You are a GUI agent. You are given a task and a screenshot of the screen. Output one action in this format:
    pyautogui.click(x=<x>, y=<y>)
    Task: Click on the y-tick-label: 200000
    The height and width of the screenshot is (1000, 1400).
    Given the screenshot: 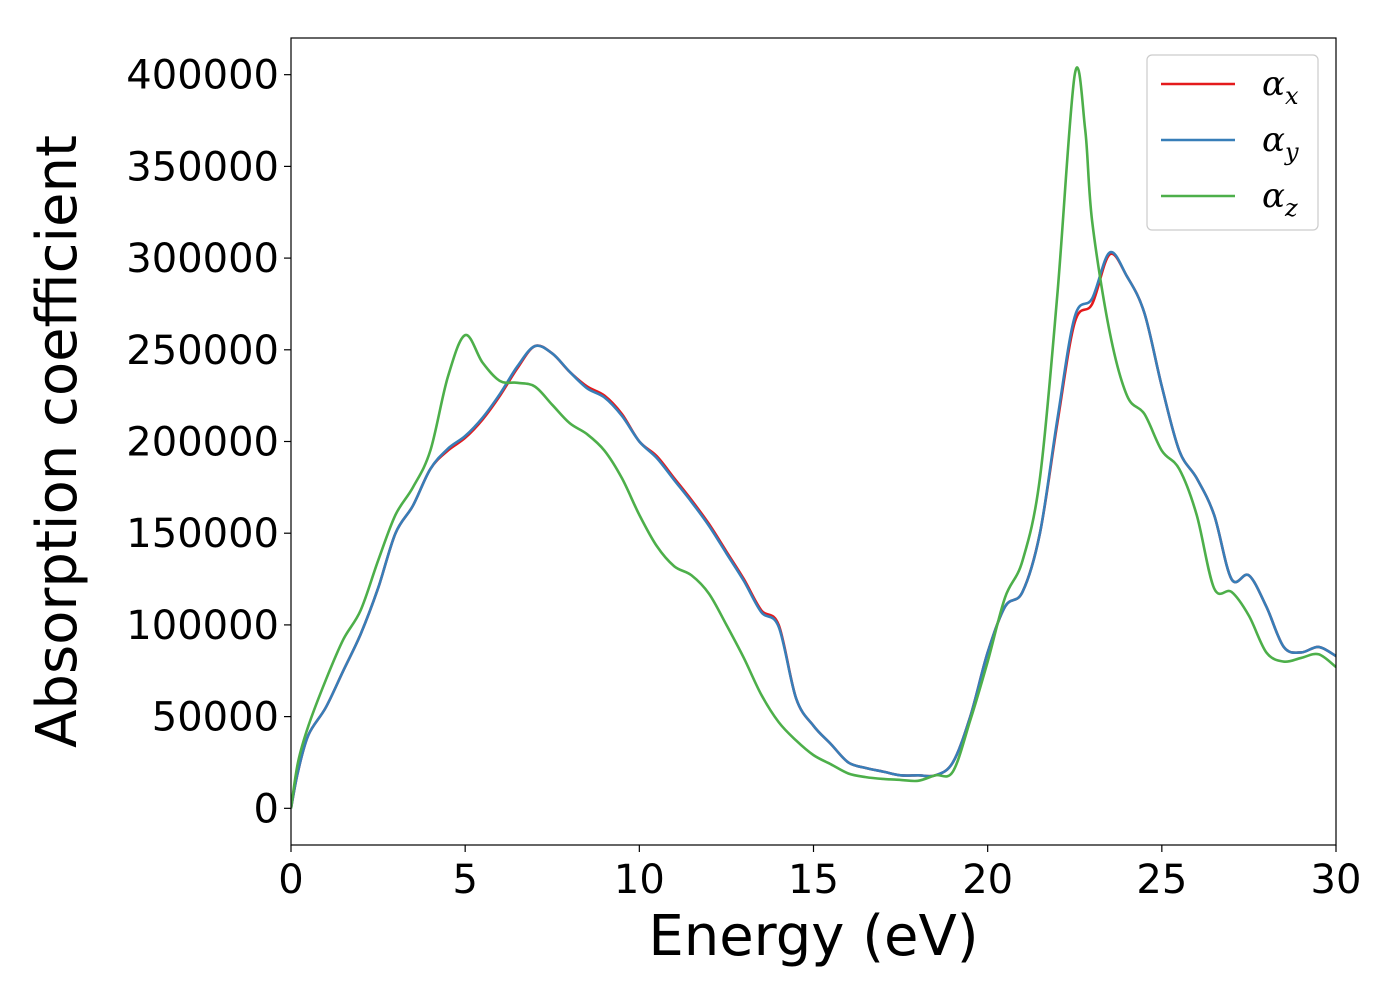 What is the action you would take?
    pyautogui.click(x=202, y=443)
    